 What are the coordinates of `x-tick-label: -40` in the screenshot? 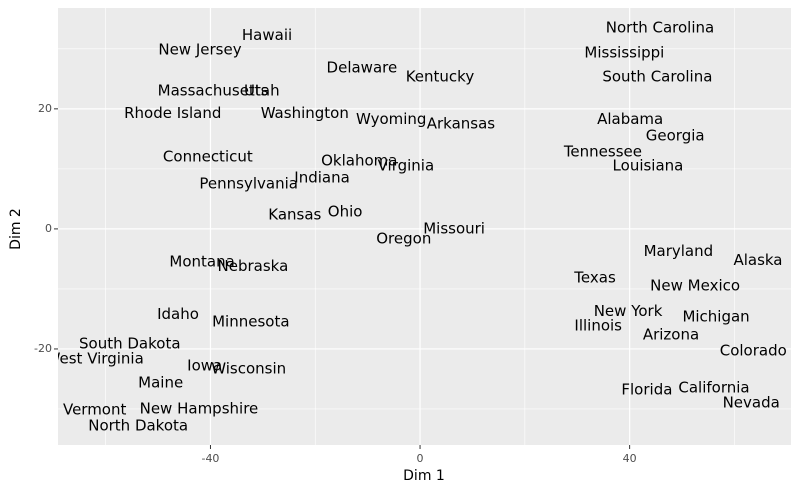 It's located at (210, 458).